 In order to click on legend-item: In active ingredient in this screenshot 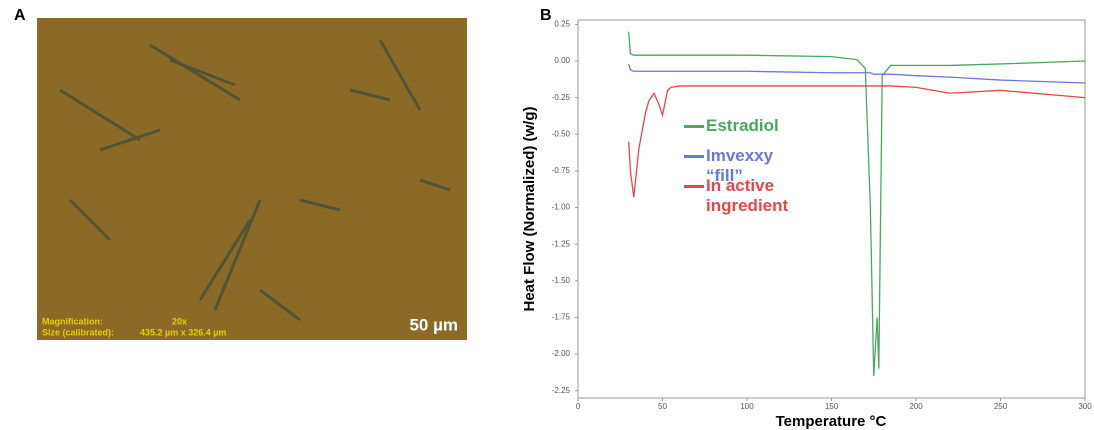, I will do `click(749, 196)`.